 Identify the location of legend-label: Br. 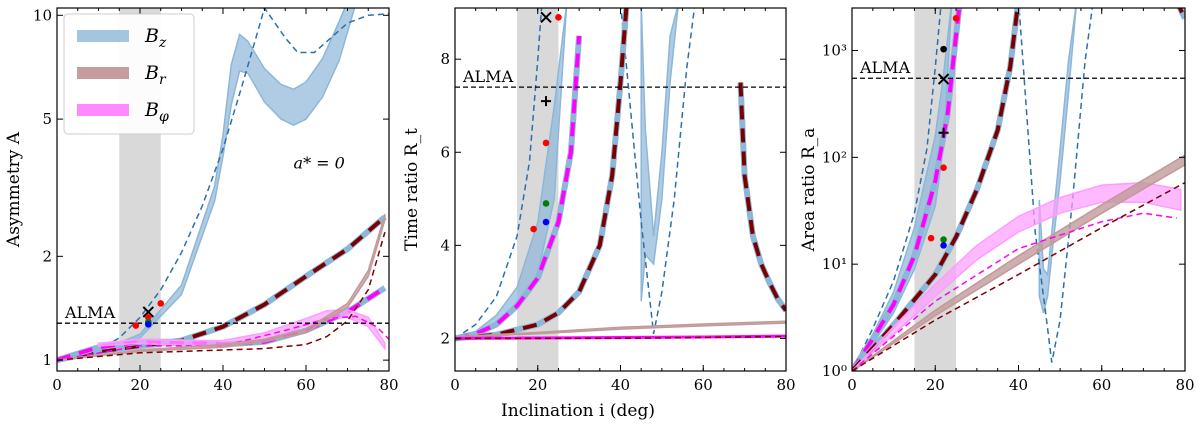
(155, 75).